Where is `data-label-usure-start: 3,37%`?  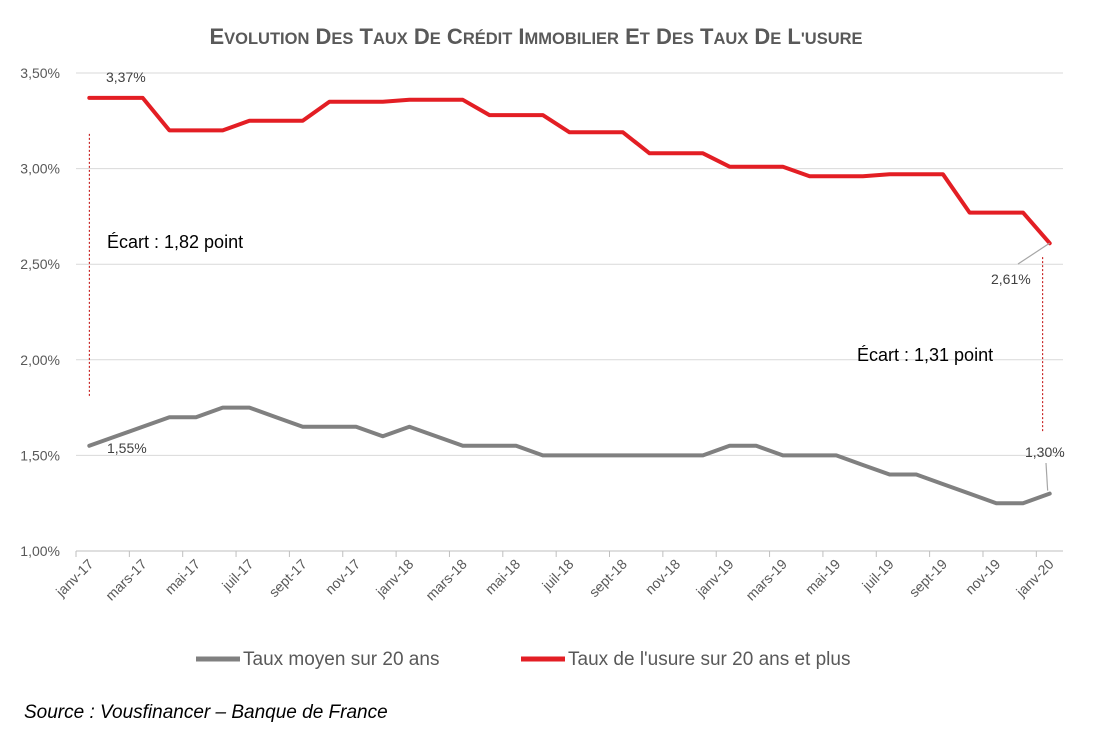 data-label-usure-start: 3,37% is located at coordinates (126, 77).